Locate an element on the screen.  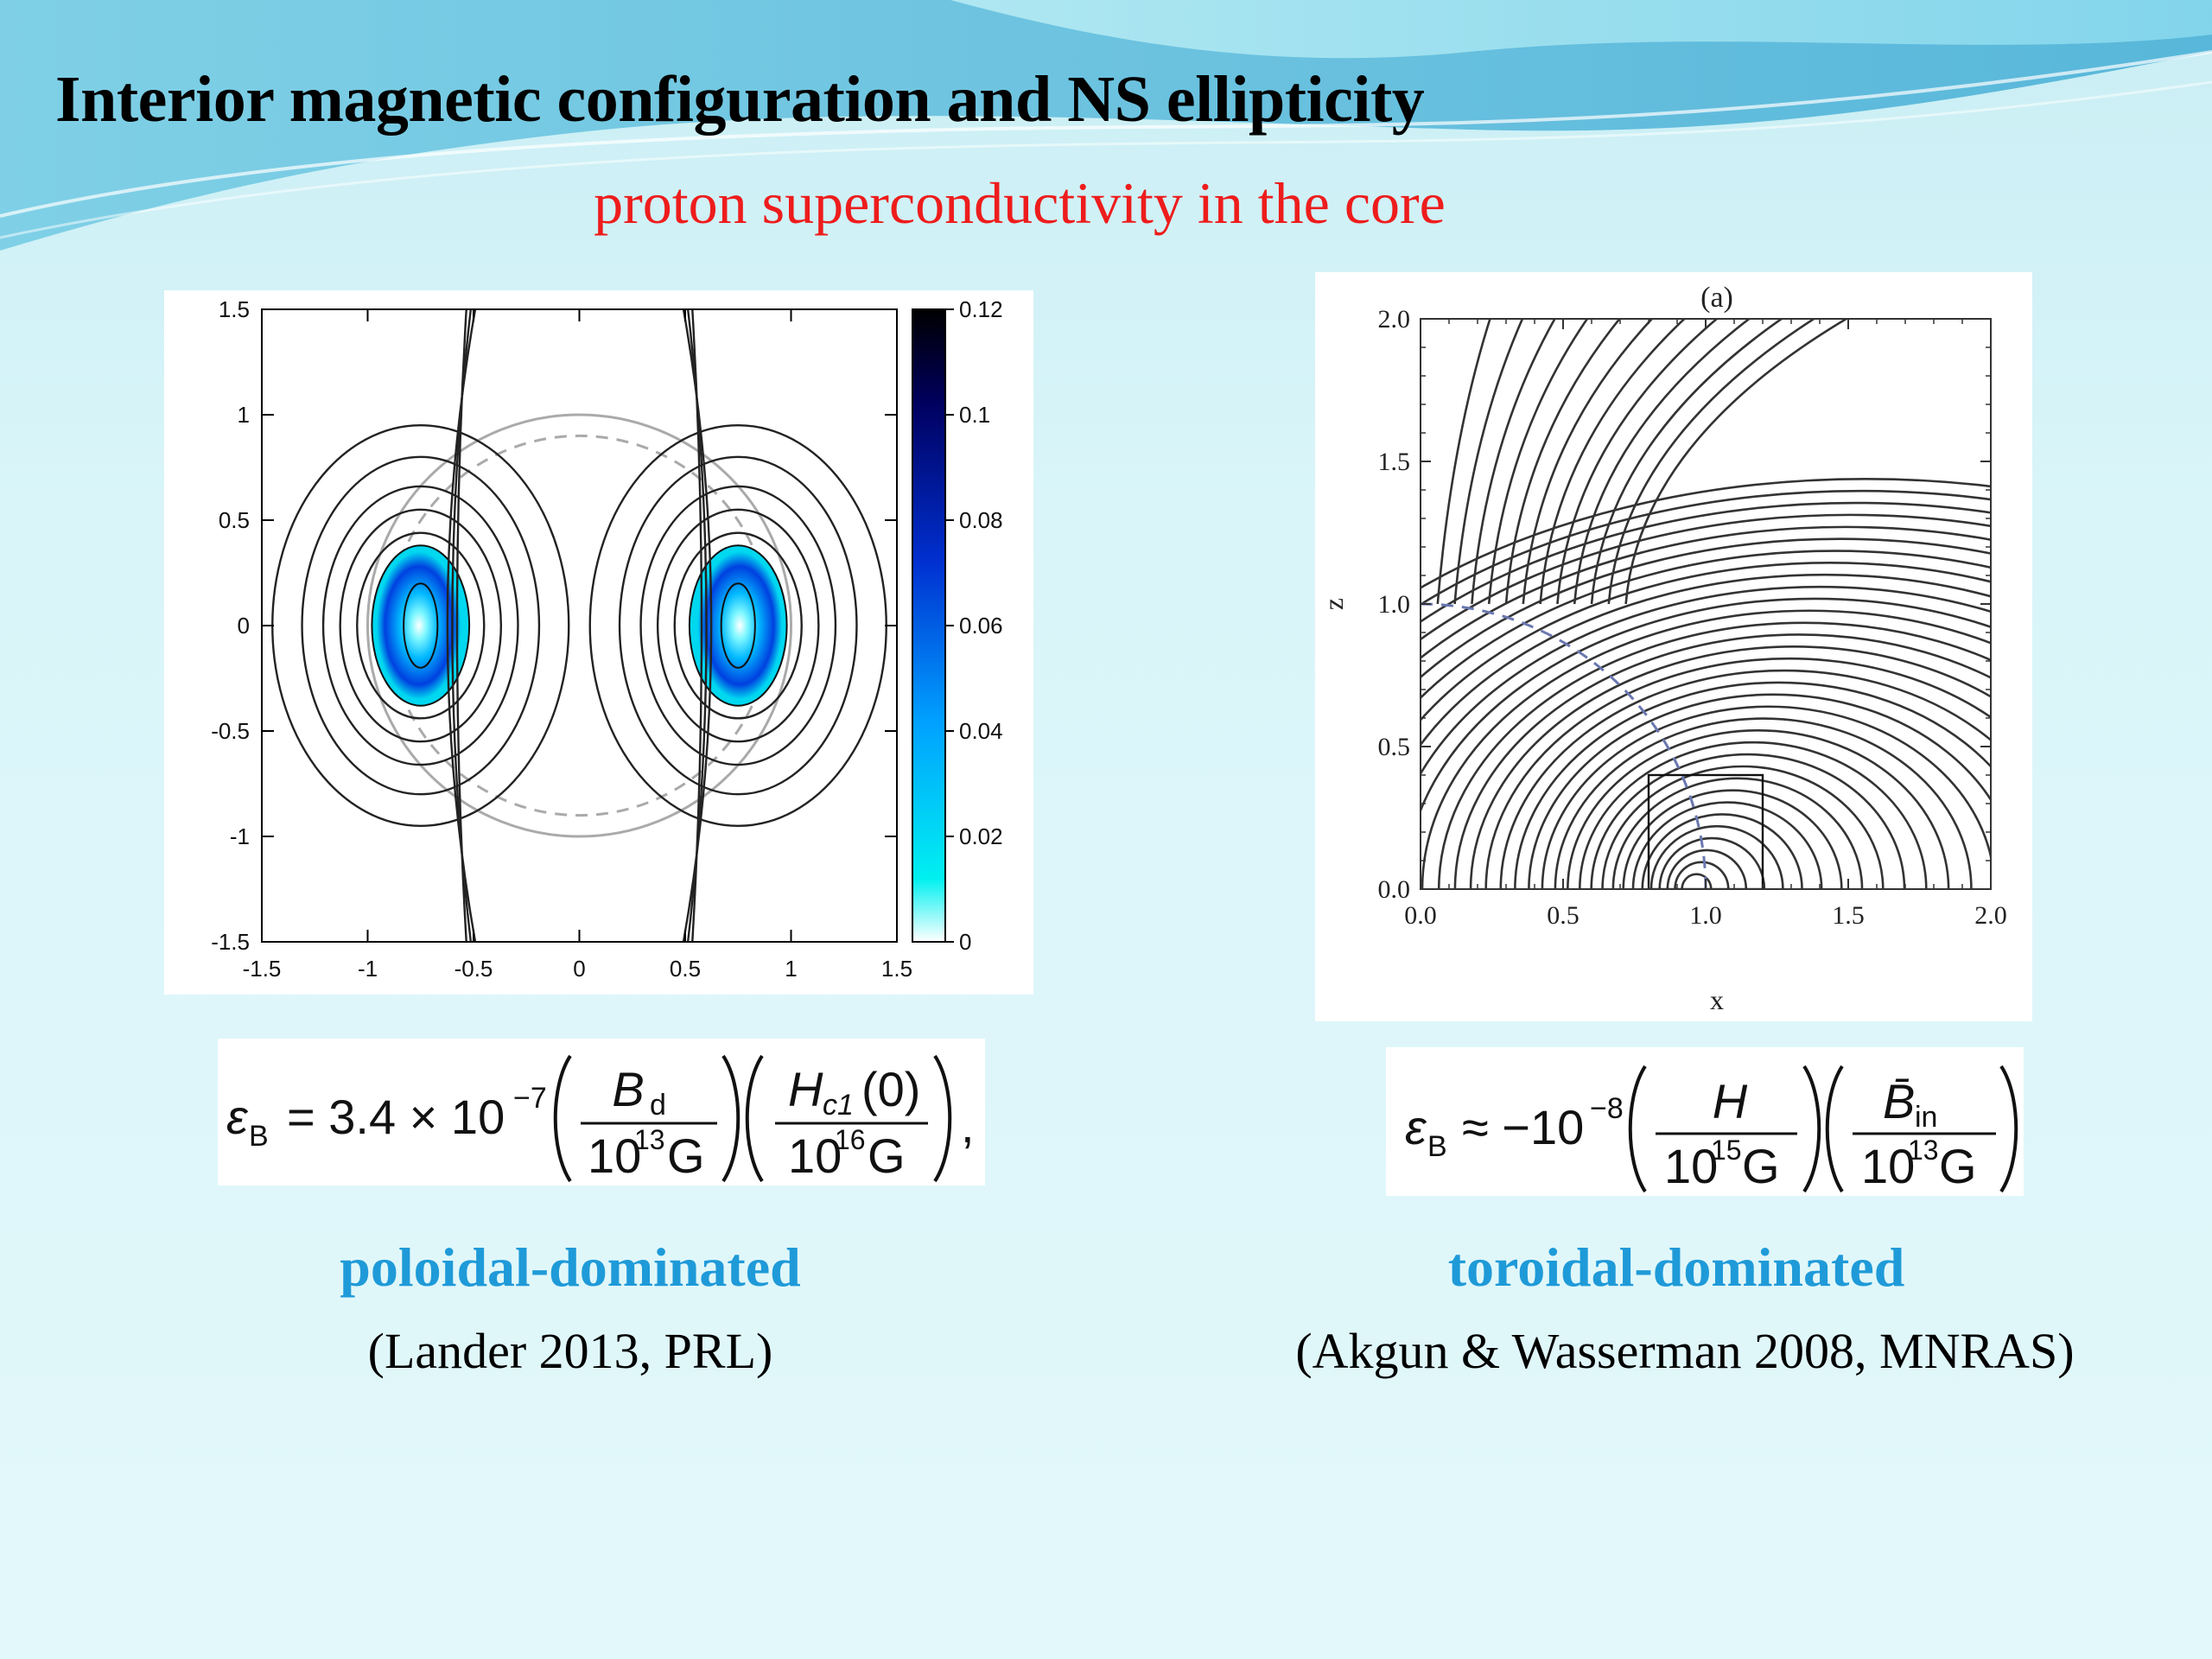
left-y-tick-label: -0.5 is located at coordinates (231, 731).